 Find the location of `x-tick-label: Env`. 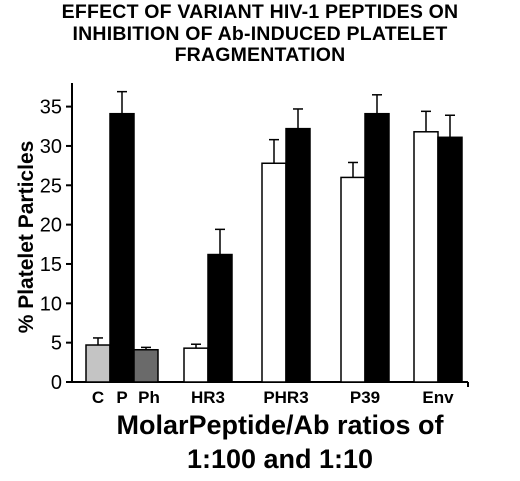

x-tick-label: Env is located at coordinates (438, 397).